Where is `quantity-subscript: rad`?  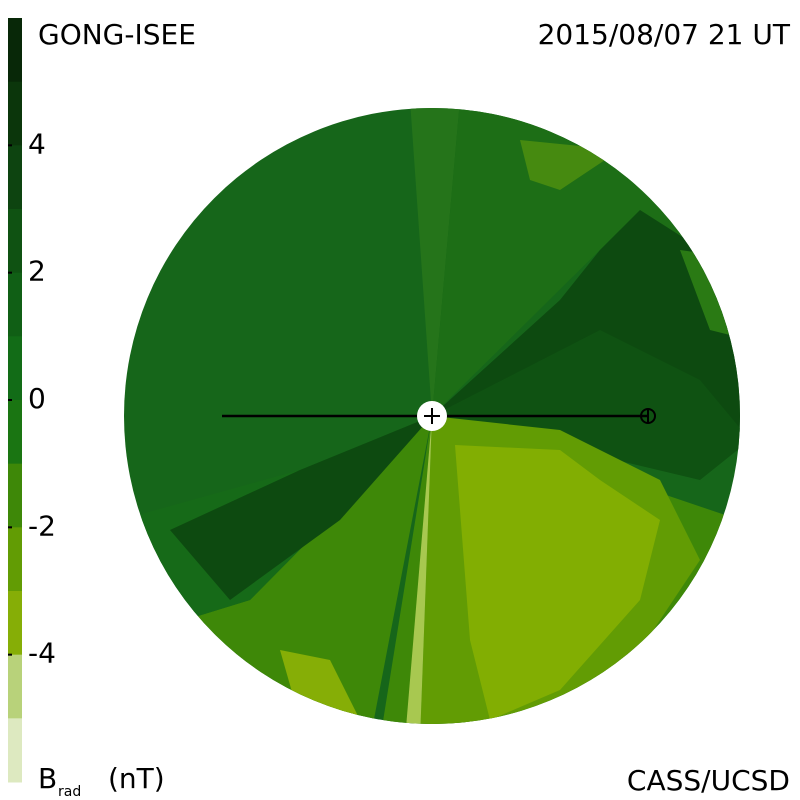 quantity-subscript: rad is located at coordinates (69, 792).